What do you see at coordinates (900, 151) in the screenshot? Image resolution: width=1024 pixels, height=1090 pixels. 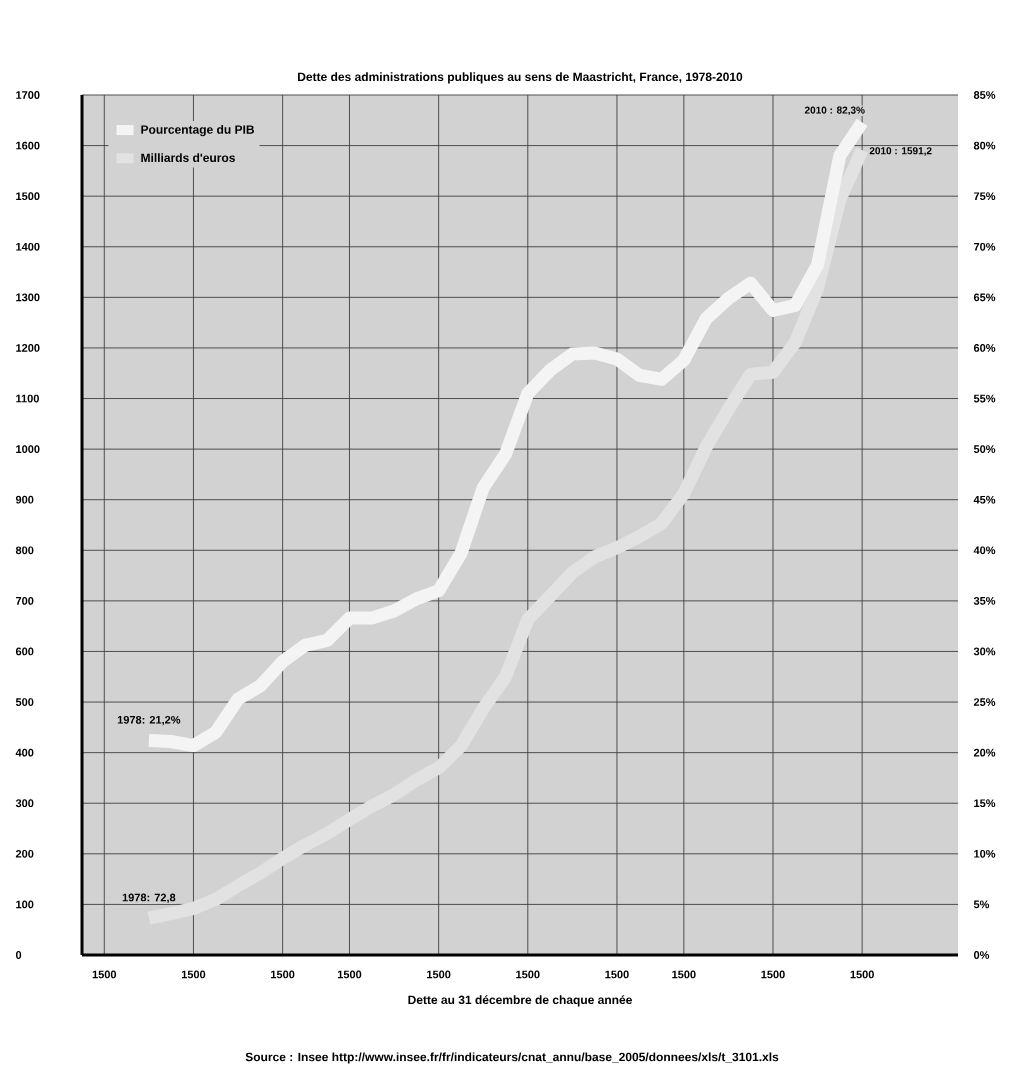 I see `annotation: 2010 : 1591,2` at bounding box center [900, 151].